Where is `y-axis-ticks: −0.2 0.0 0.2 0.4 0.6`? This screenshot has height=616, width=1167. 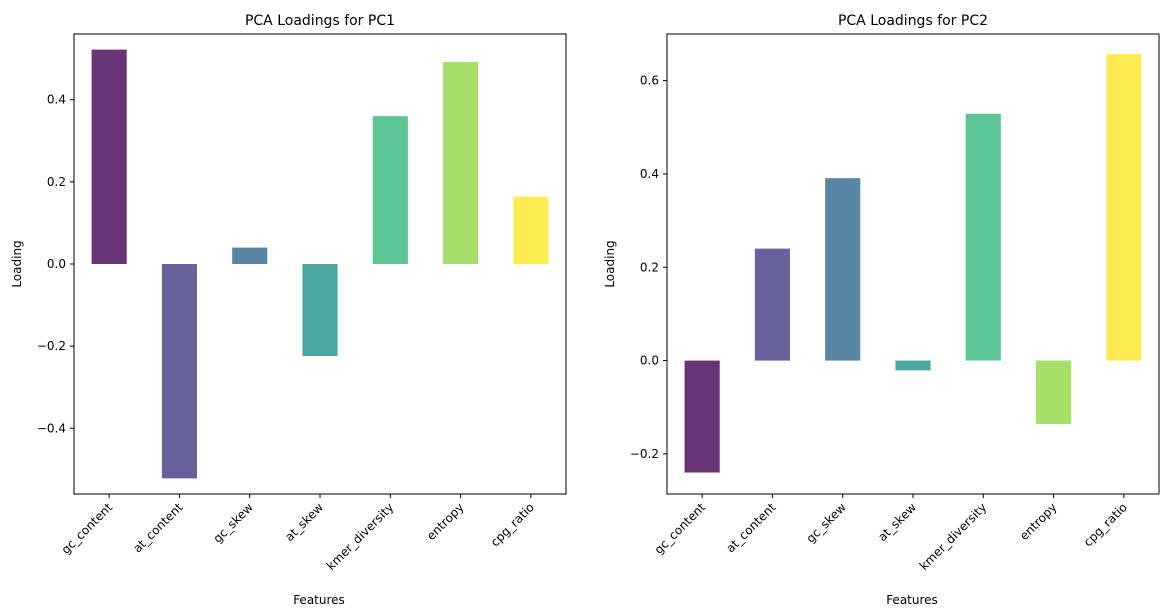
y-axis-ticks: −0.2 0.0 0.2 0.4 0.6 is located at coordinates (648, 267).